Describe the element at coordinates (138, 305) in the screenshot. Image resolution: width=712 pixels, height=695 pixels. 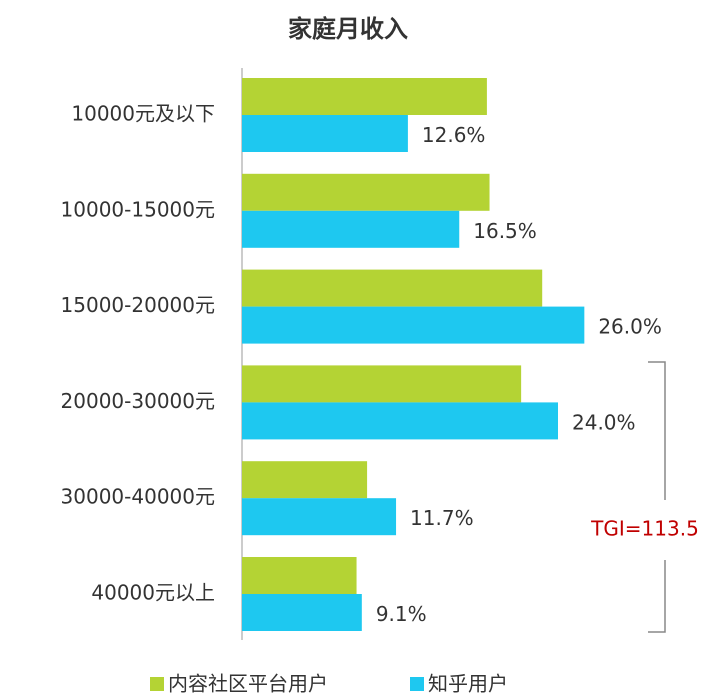
I see `y-tick-label: 15000-20000元` at that location.